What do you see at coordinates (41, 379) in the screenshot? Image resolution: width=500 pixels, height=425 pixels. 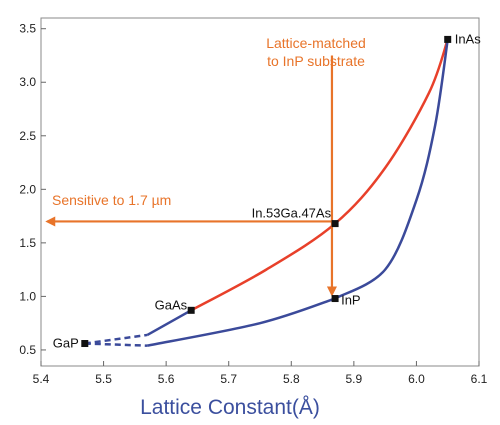 I see `x-tick-label: 5.4` at bounding box center [41, 379].